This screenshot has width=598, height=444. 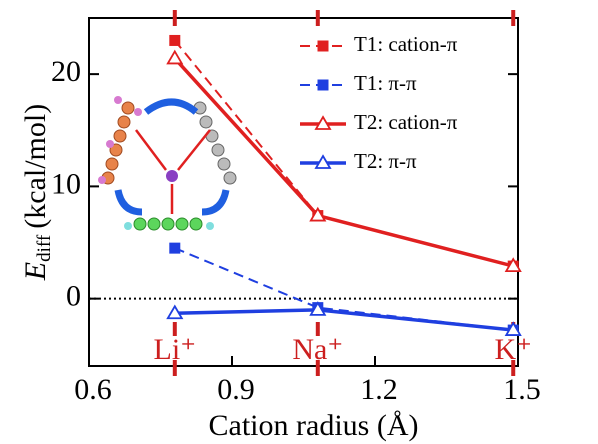 What do you see at coordinates (379, 389) in the screenshot?
I see `x-tick-label: 1.2` at bounding box center [379, 389].